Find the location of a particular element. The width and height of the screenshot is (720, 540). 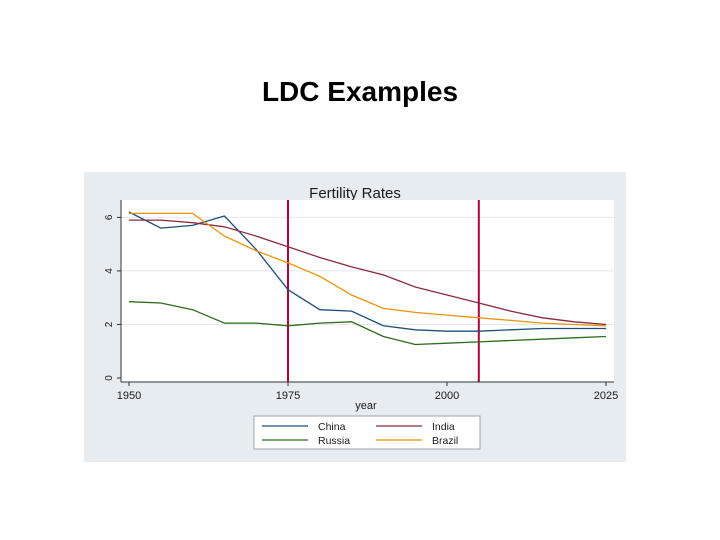

legend-label: Russia is located at coordinates (334, 441).